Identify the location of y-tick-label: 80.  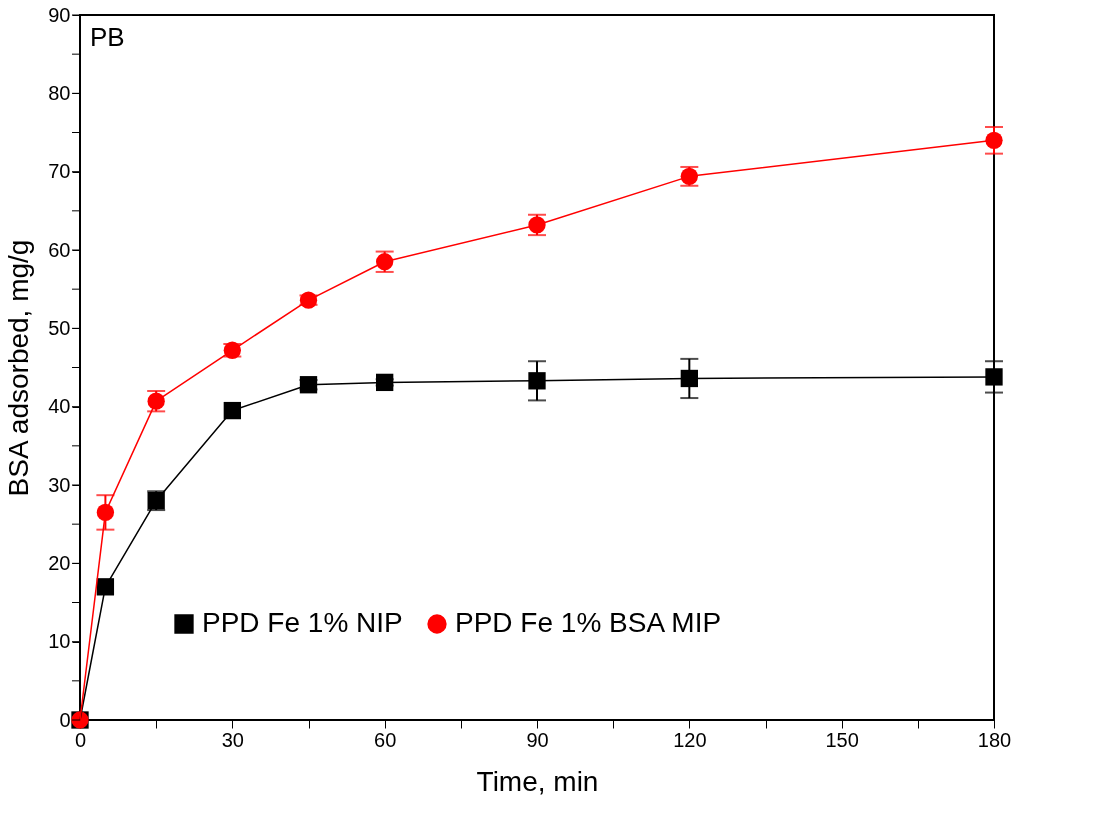
(59, 92).